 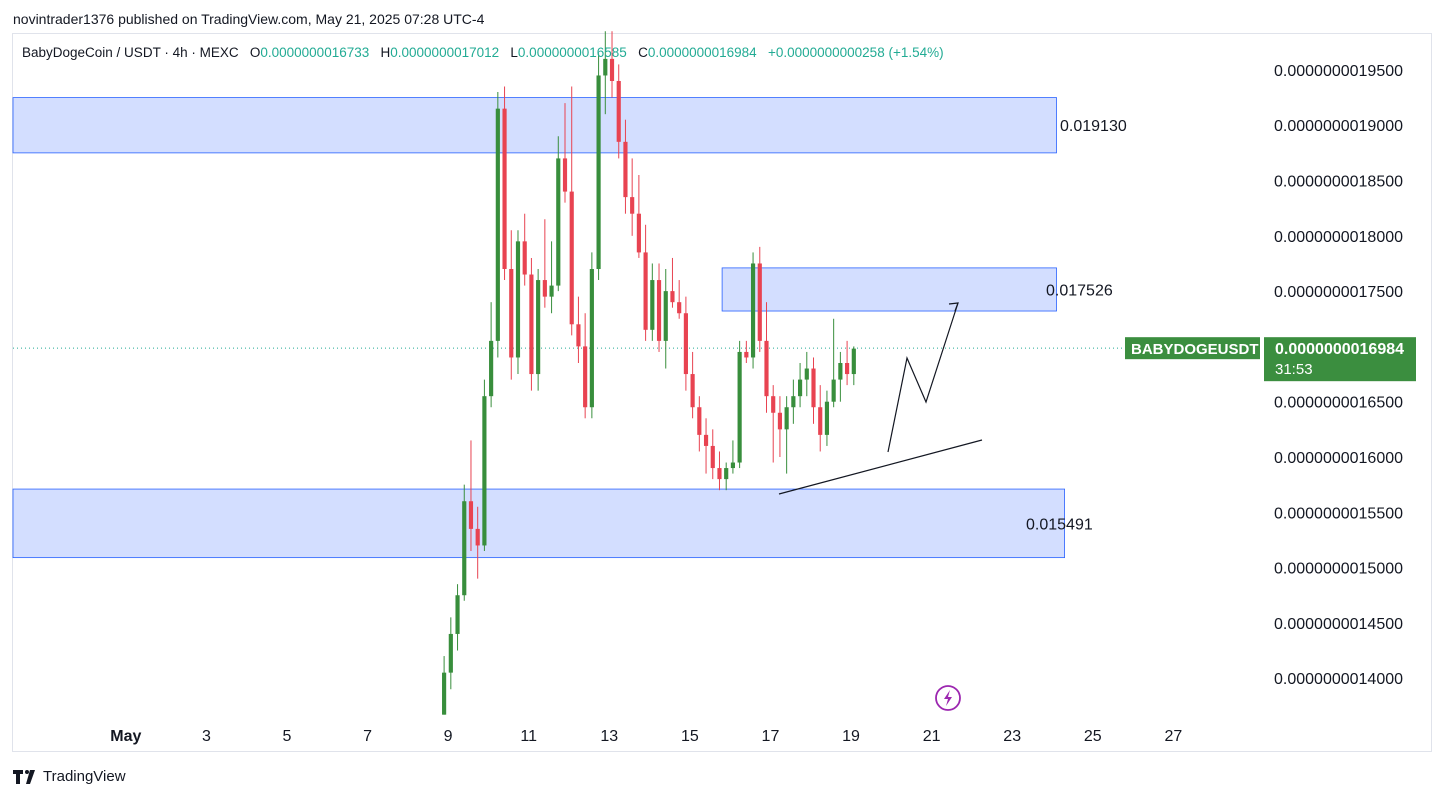 What do you see at coordinates (528, 736) in the screenshot?
I see `time-tick-label: 11` at bounding box center [528, 736].